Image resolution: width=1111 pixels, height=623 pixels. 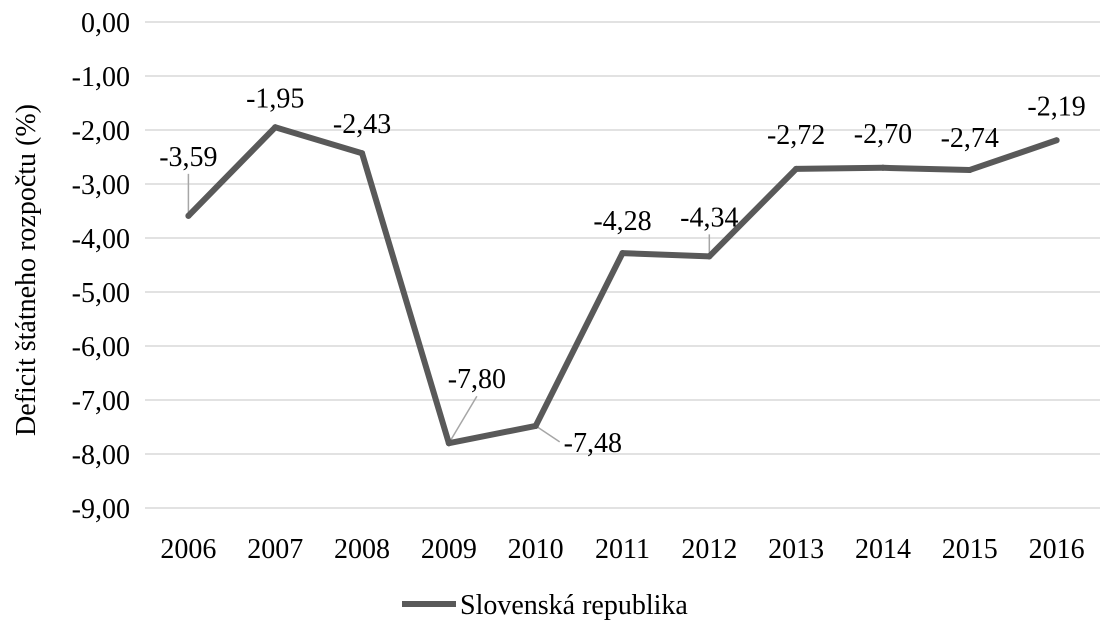 What do you see at coordinates (101, 455) in the screenshot?
I see `y-tick-label: -8,00` at bounding box center [101, 455].